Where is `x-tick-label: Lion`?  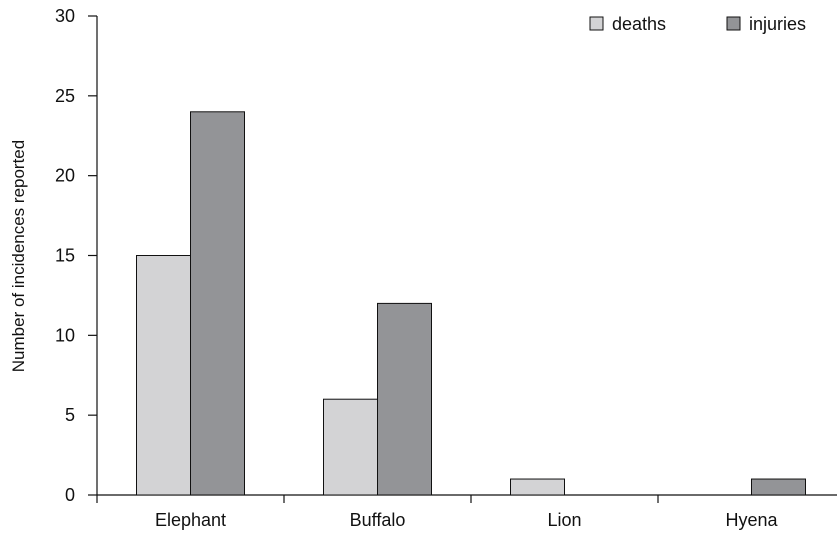 x-tick-label: Lion is located at coordinates (564, 520).